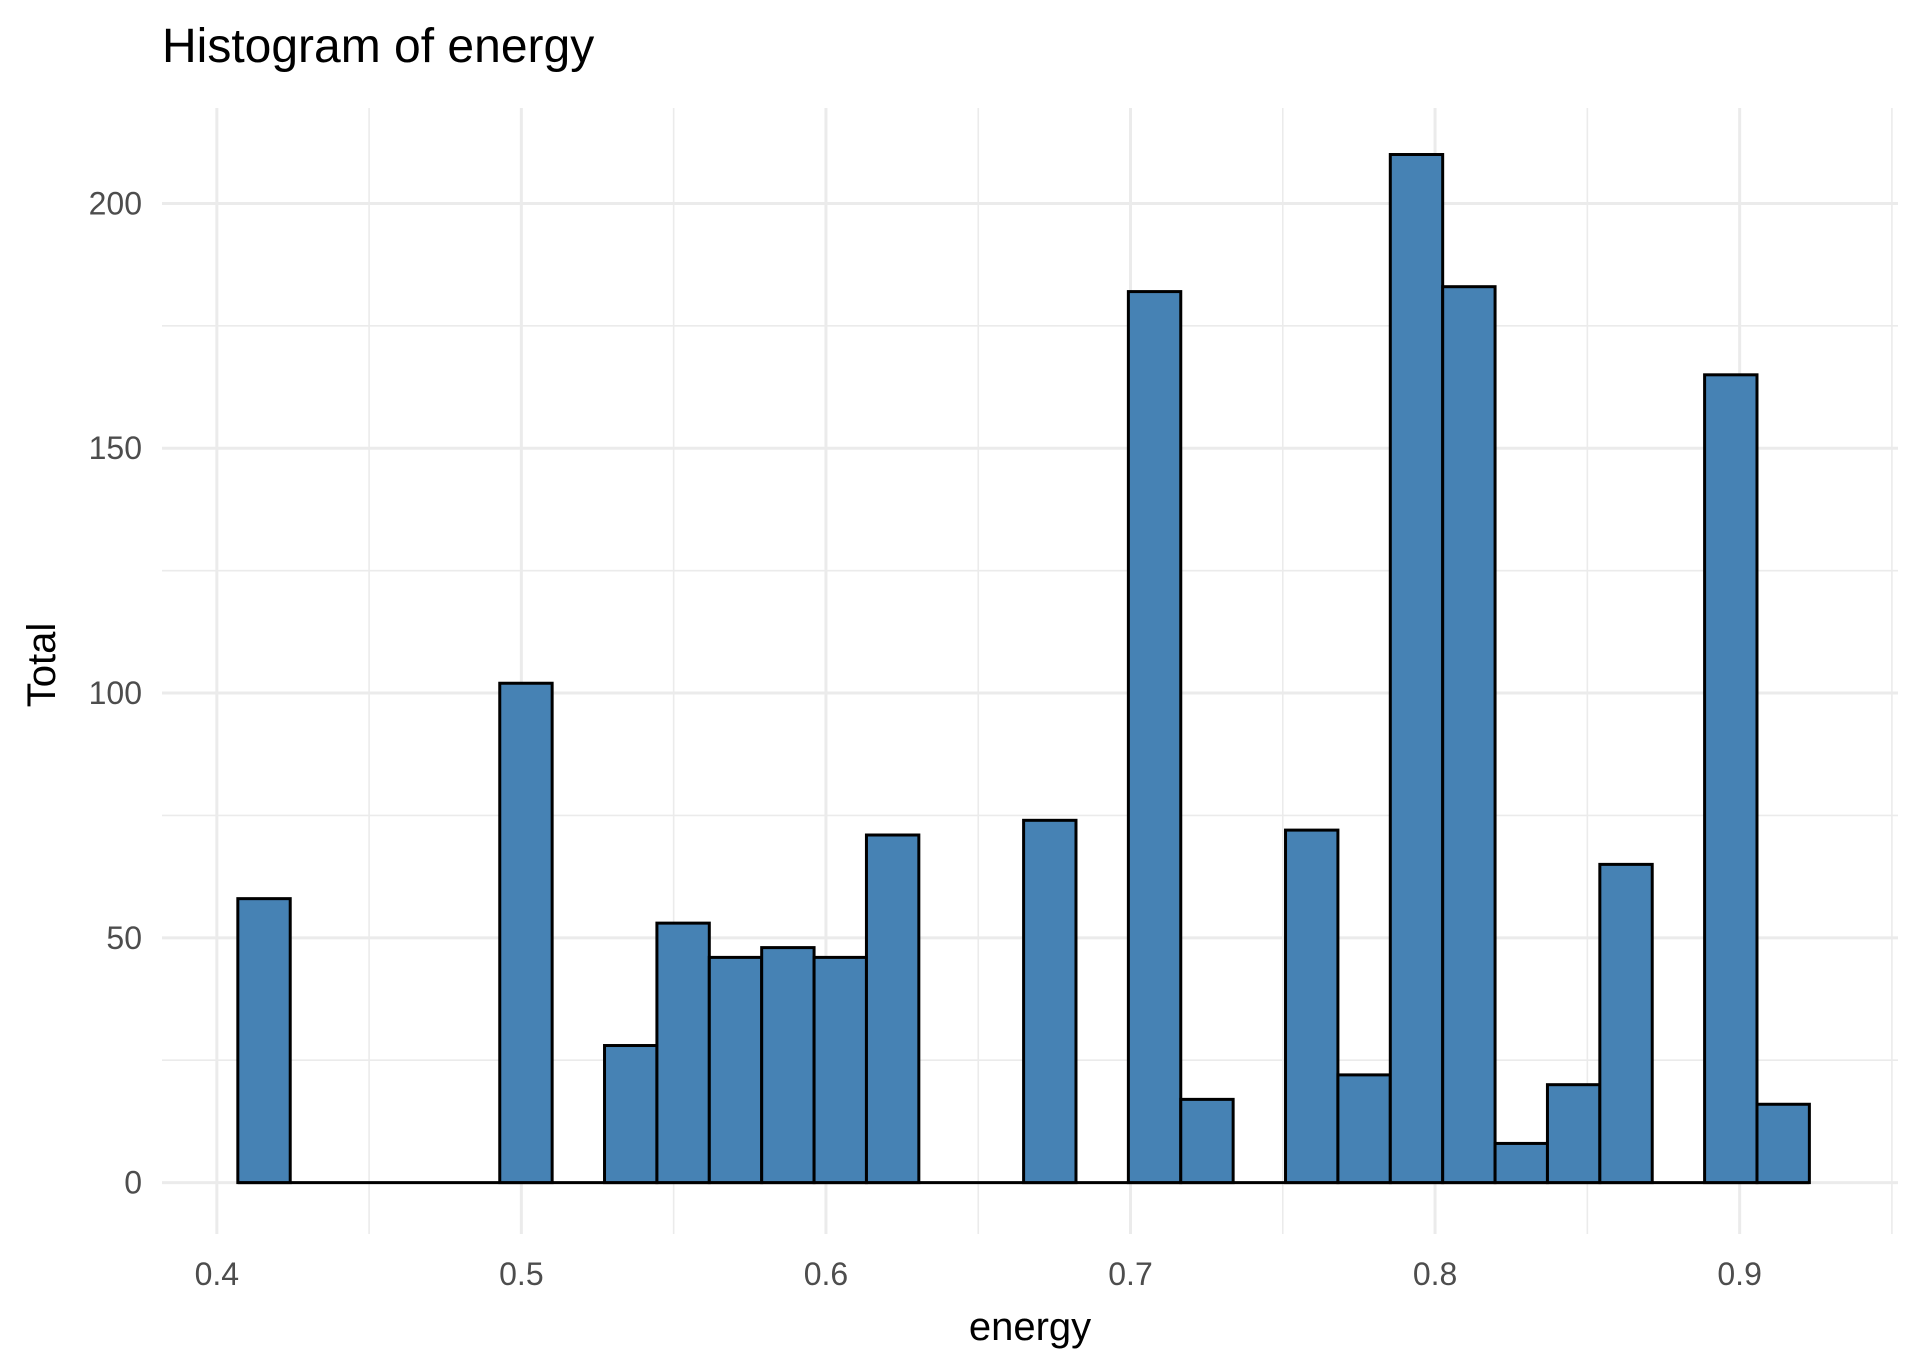  I want to click on x-tick-label: 0.5, so click(521, 1274).